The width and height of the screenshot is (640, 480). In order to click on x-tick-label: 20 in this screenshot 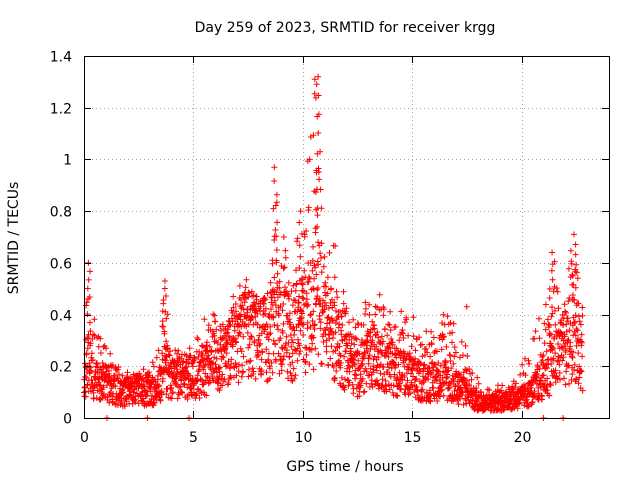, I will do `click(523, 438)`.